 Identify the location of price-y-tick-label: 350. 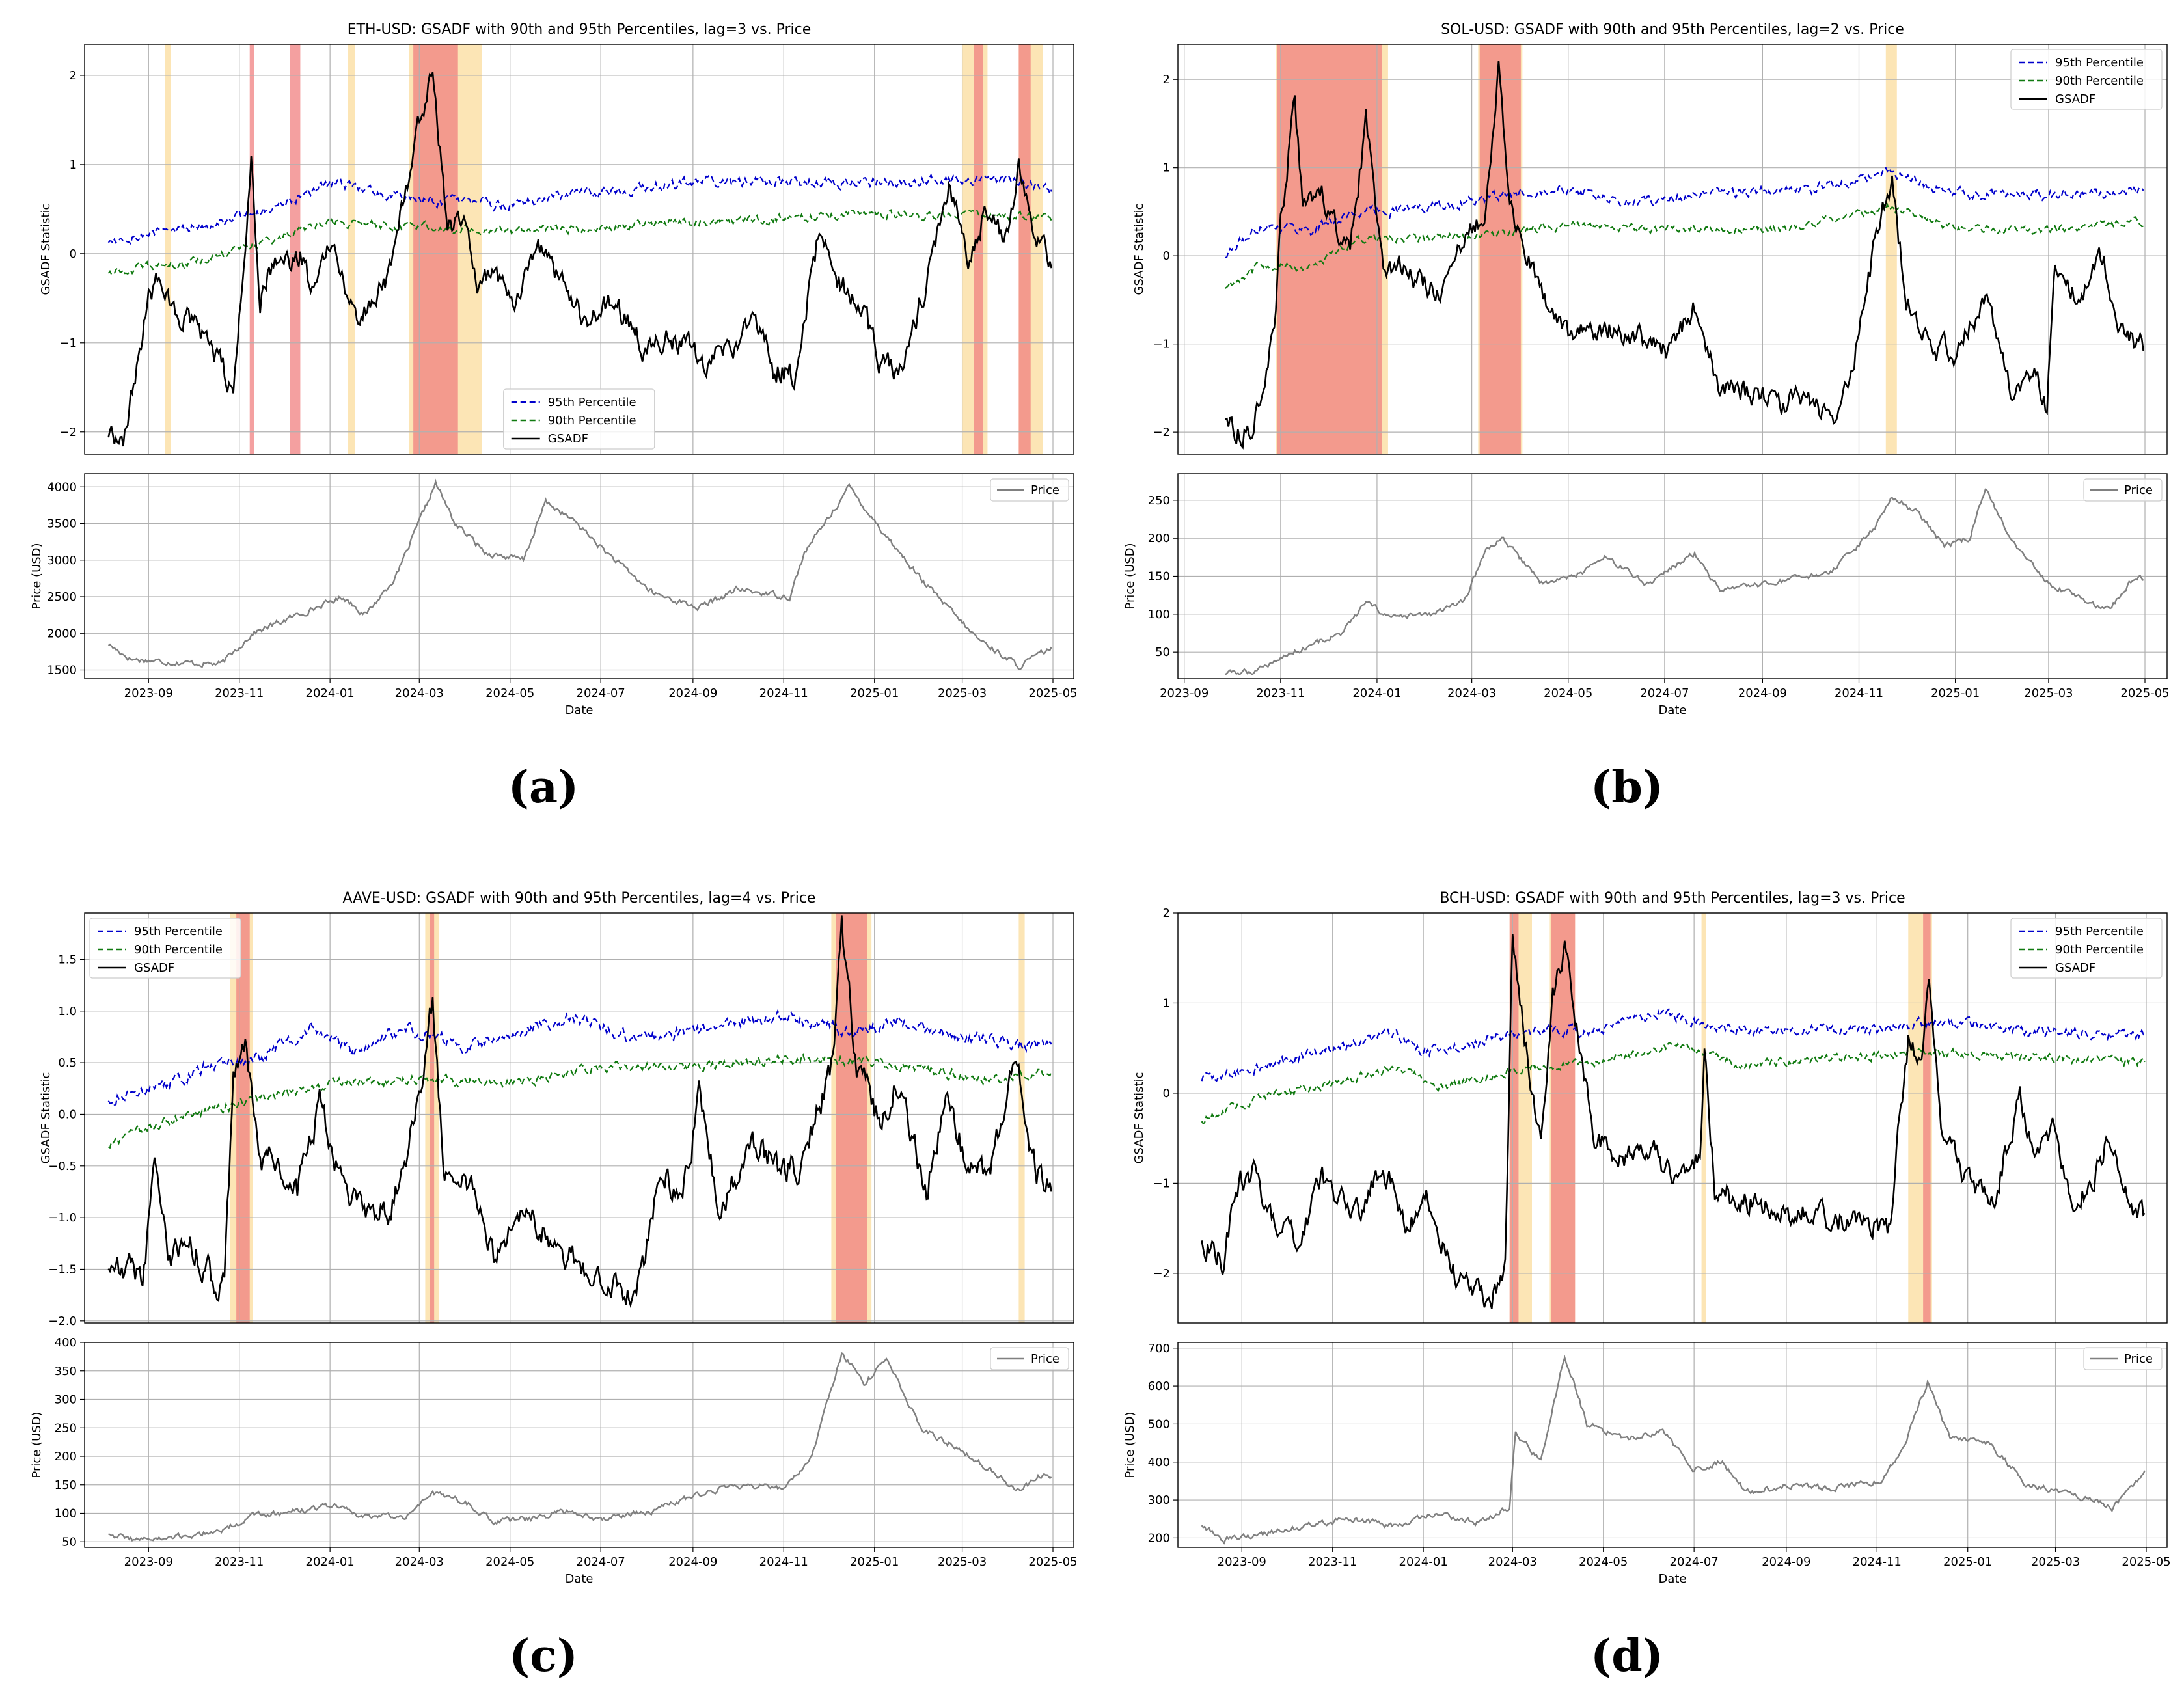
(66, 1371).